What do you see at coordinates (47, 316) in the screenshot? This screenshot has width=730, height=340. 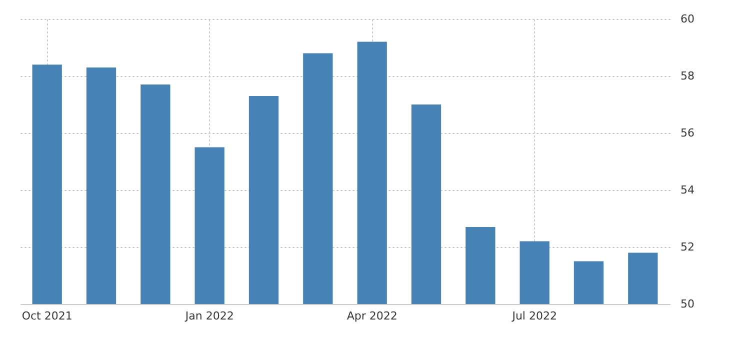 I see `x-tick-label: Oct 2021` at bounding box center [47, 316].